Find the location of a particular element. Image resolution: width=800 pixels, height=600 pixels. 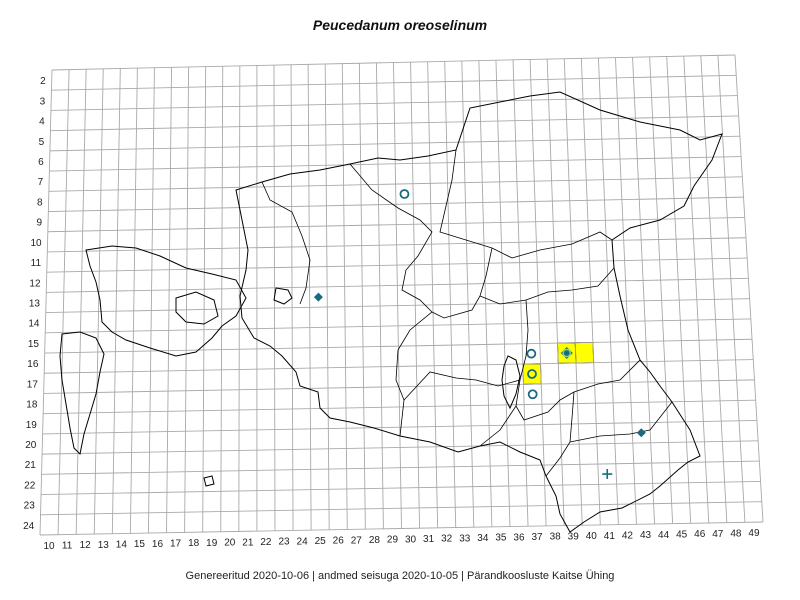

column-label: 33 is located at coordinates (465, 538).